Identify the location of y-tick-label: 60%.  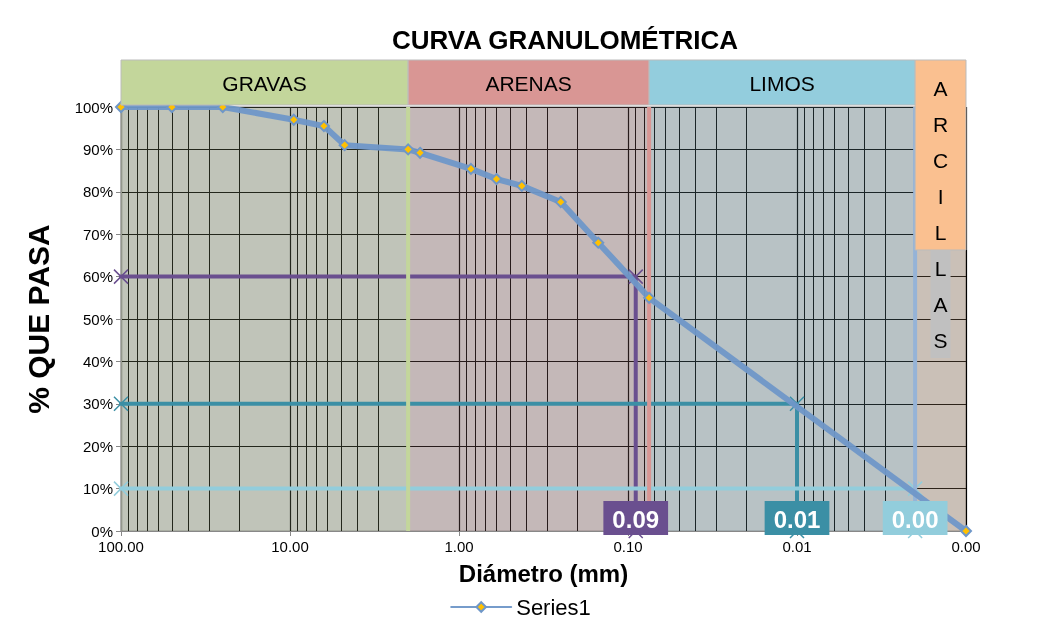
(97, 277).